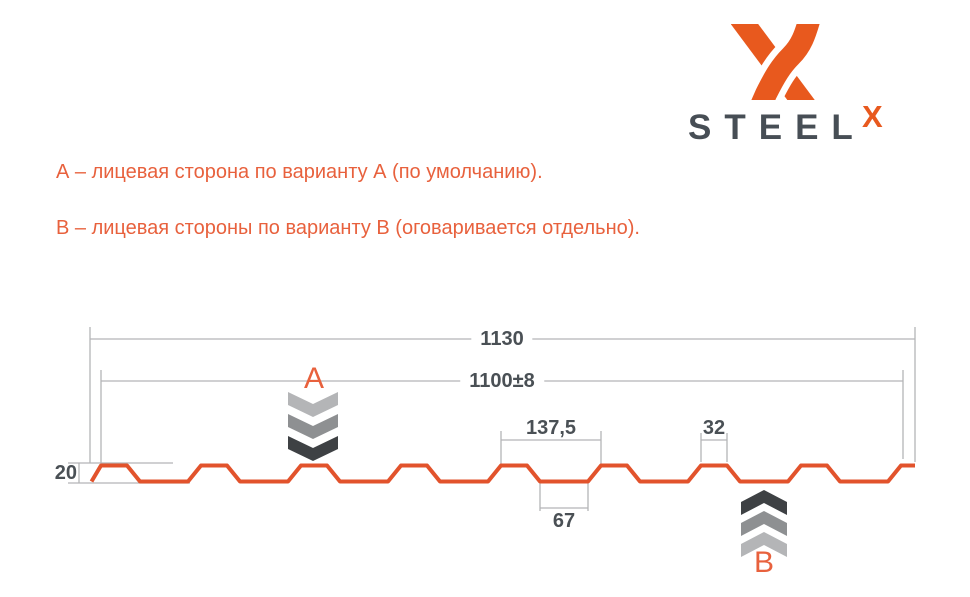 This screenshot has height=597, width=970. I want to click on marker-b-chevrons, so click(764, 523).